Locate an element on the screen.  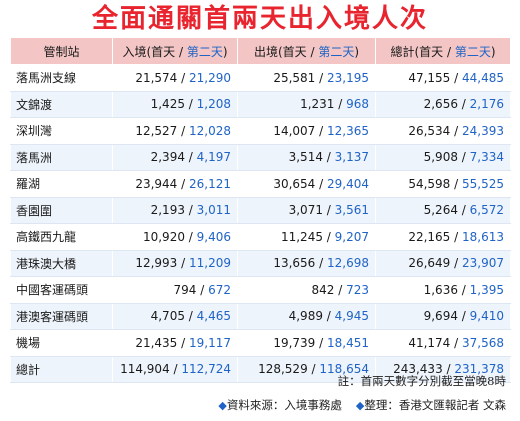
first-day-value: 21,574 is located at coordinates (156, 77).